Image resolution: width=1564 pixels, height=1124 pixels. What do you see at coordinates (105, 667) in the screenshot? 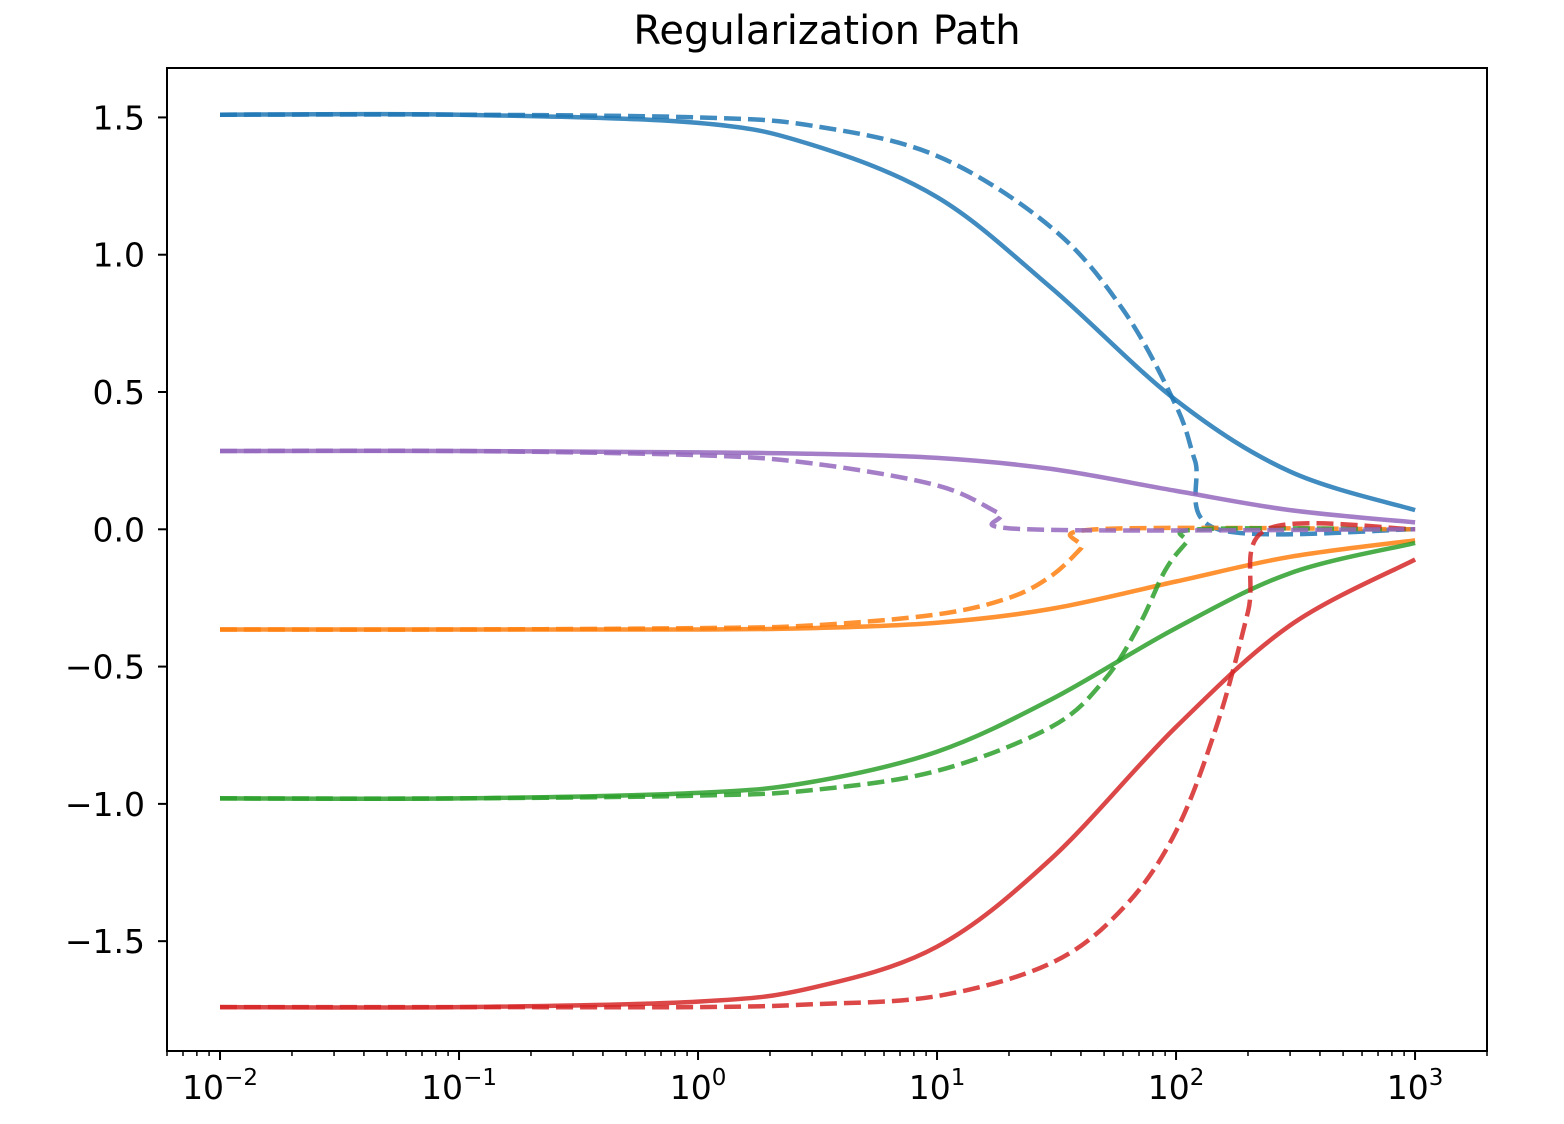
I see `y-tick-label: −0.5` at bounding box center [105, 667].